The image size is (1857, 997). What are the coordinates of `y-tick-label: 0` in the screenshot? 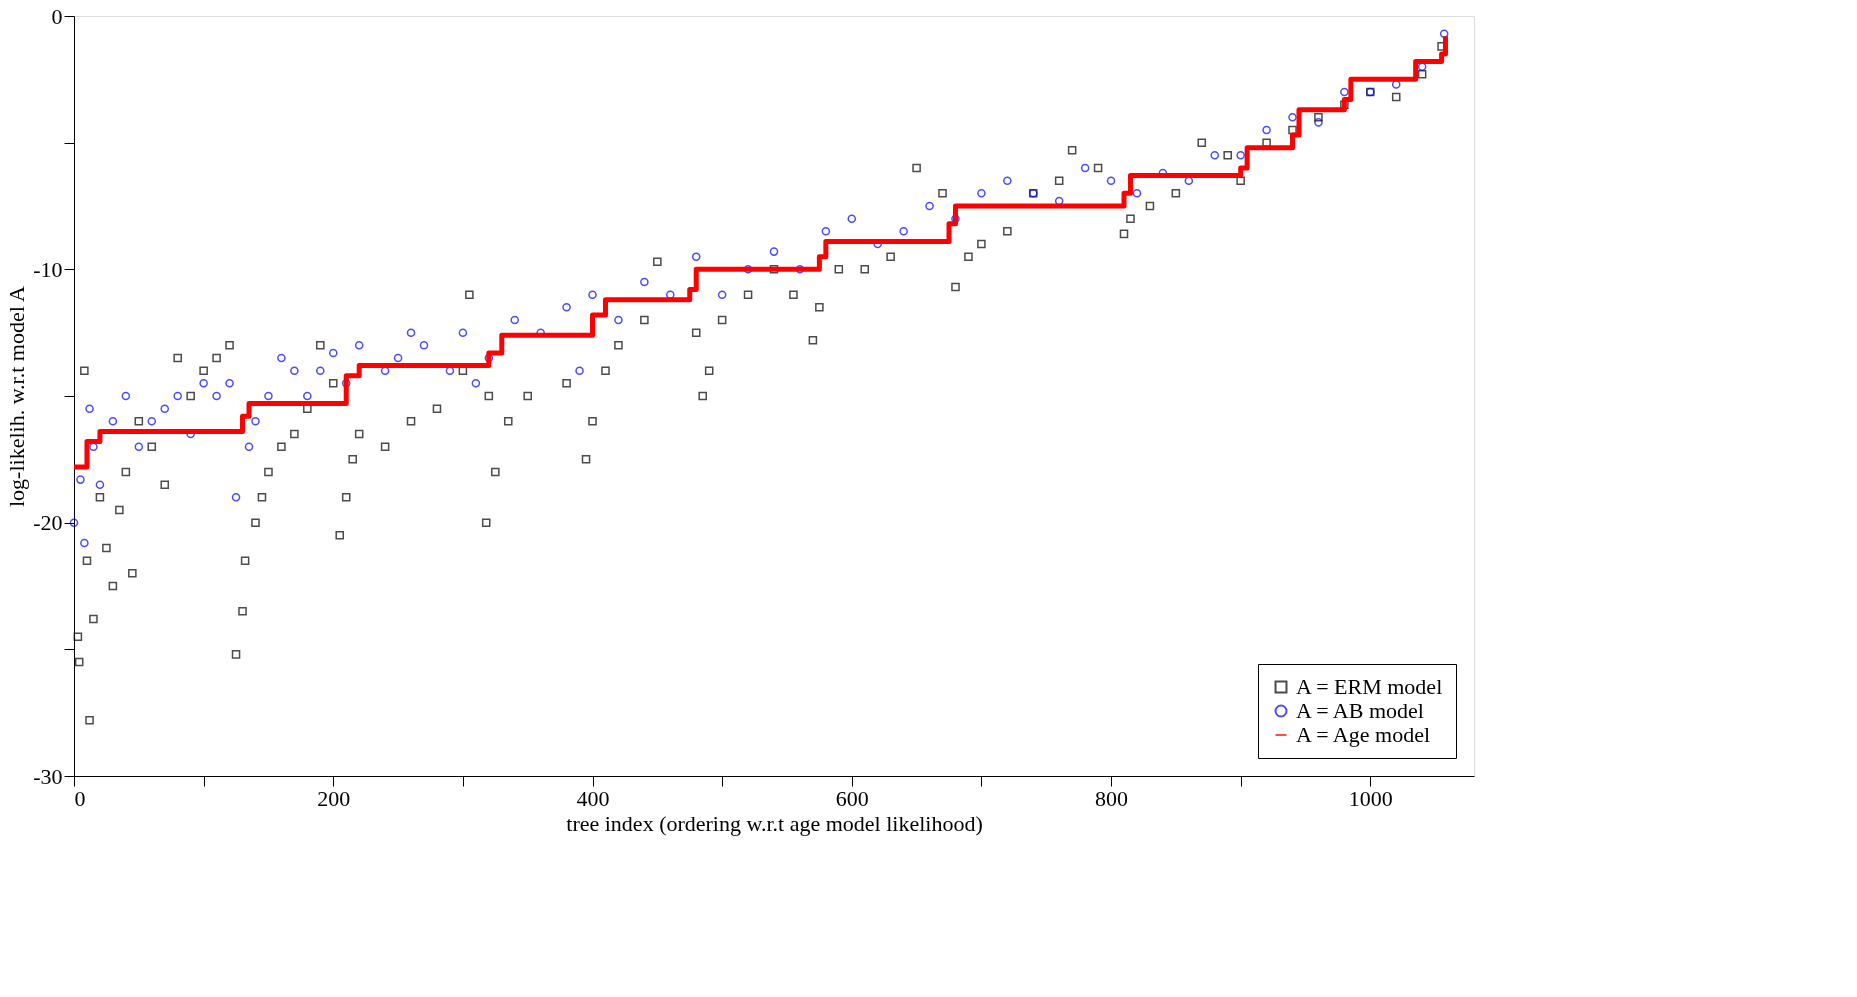 It's located at (57, 16).